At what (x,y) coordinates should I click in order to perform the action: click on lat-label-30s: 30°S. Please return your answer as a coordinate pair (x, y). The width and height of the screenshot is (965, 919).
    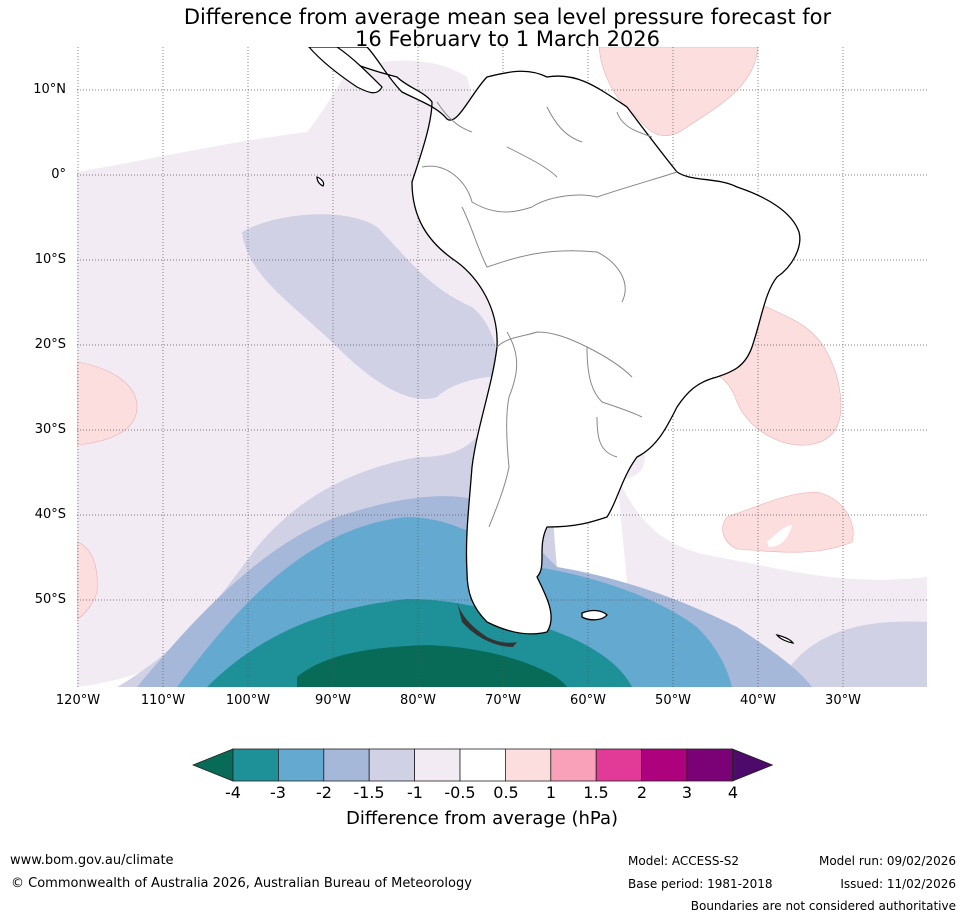
    Looking at the image, I should click on (50, 429).